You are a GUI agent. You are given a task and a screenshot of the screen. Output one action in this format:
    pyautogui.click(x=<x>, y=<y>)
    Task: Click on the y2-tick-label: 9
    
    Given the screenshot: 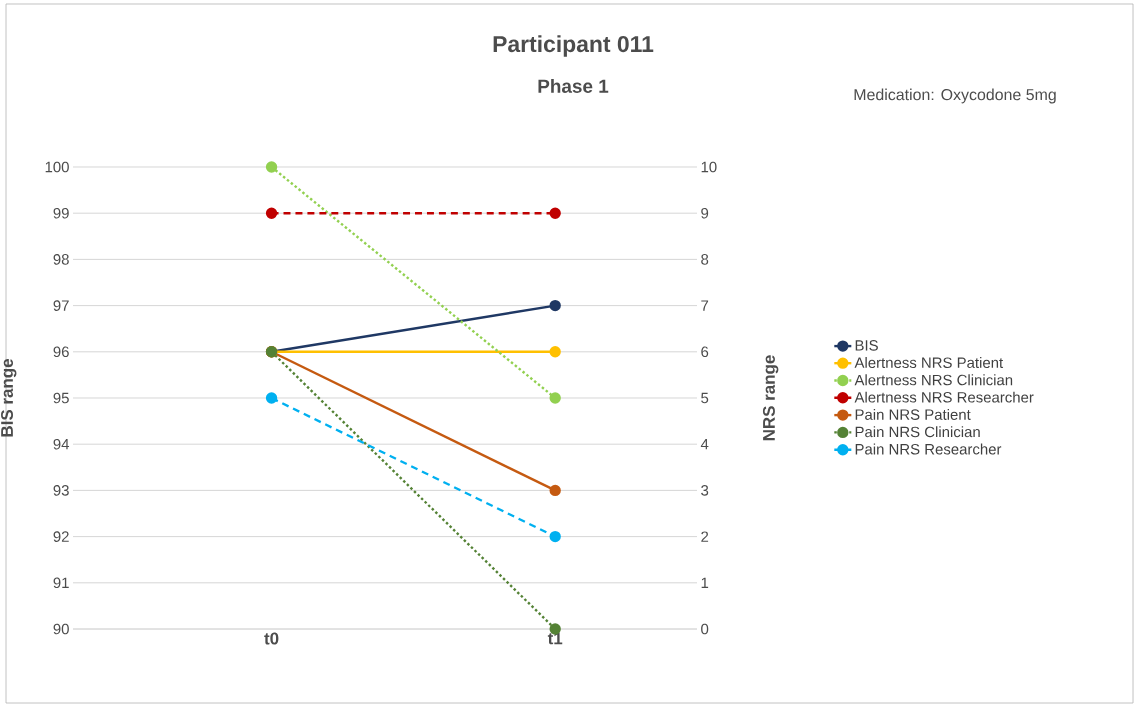 What is the action you would take?
    pyautogui.click(x=705, y=213)
    